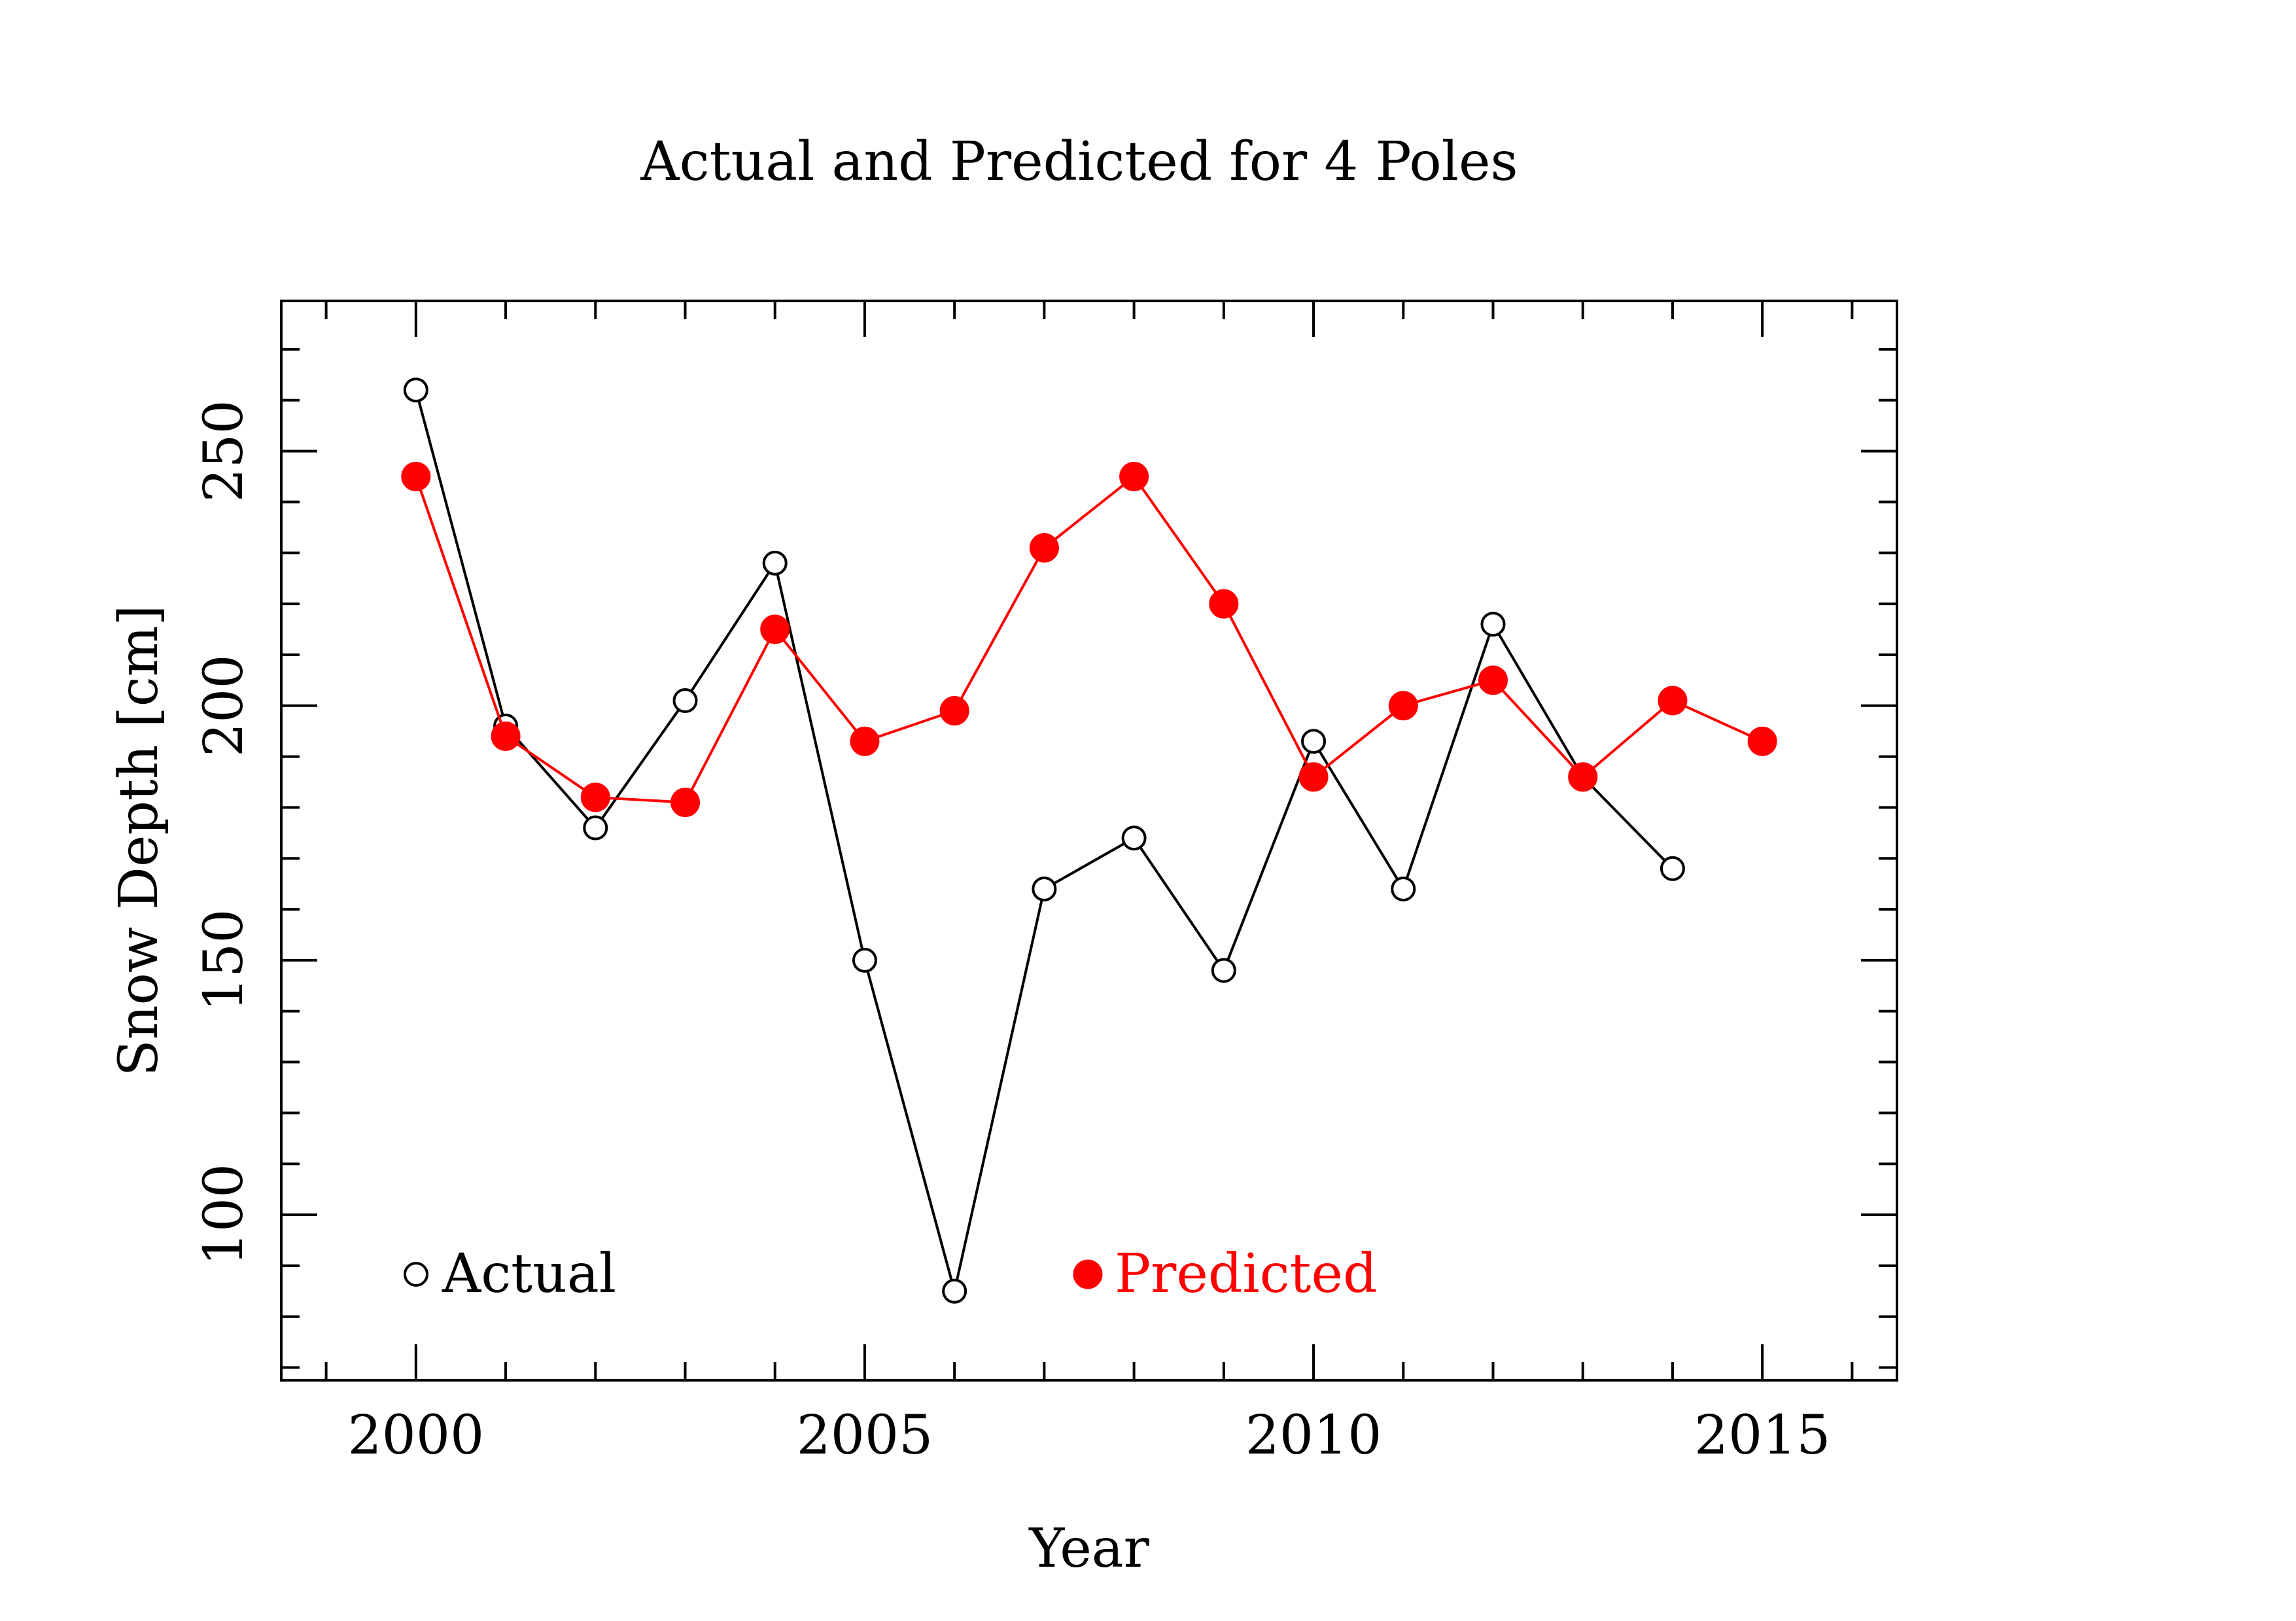  Describe the element at coordinates (595, 828) in the screenshot. I see `data-point-actual-2002` at that location.